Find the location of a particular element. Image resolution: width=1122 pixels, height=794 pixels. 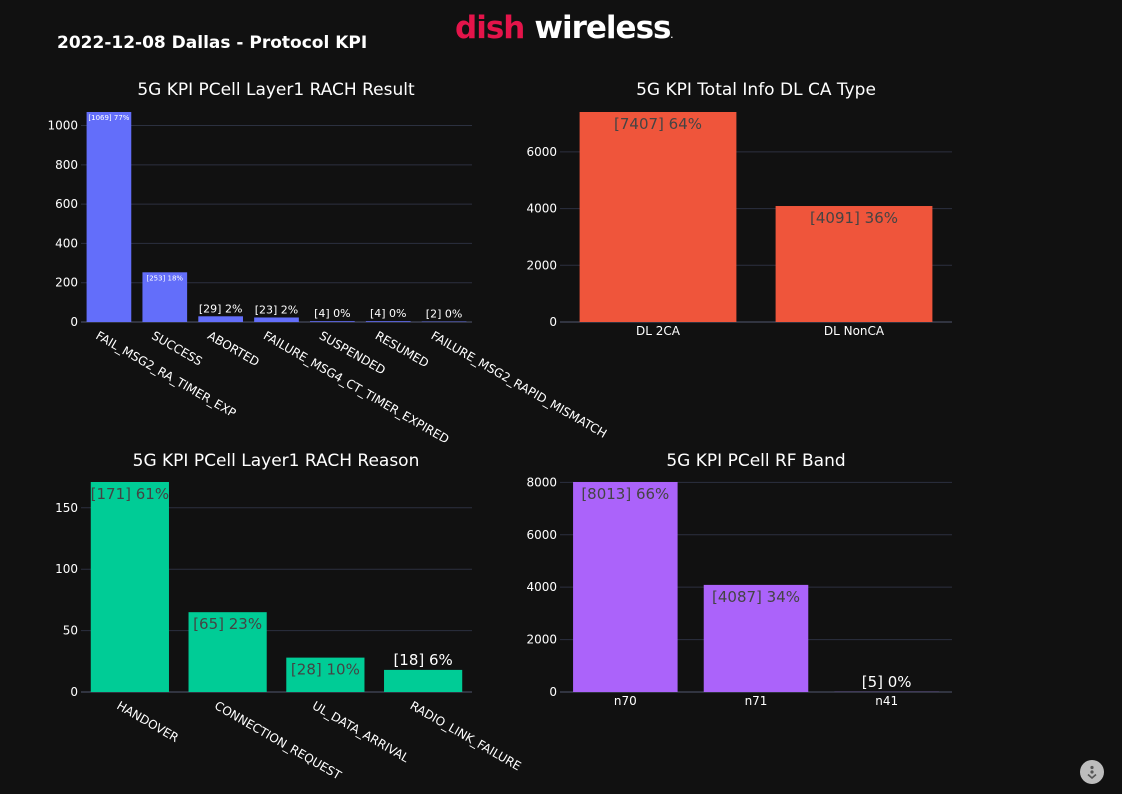

y-tick-label: 1000 is located at coordinates (62, 126).